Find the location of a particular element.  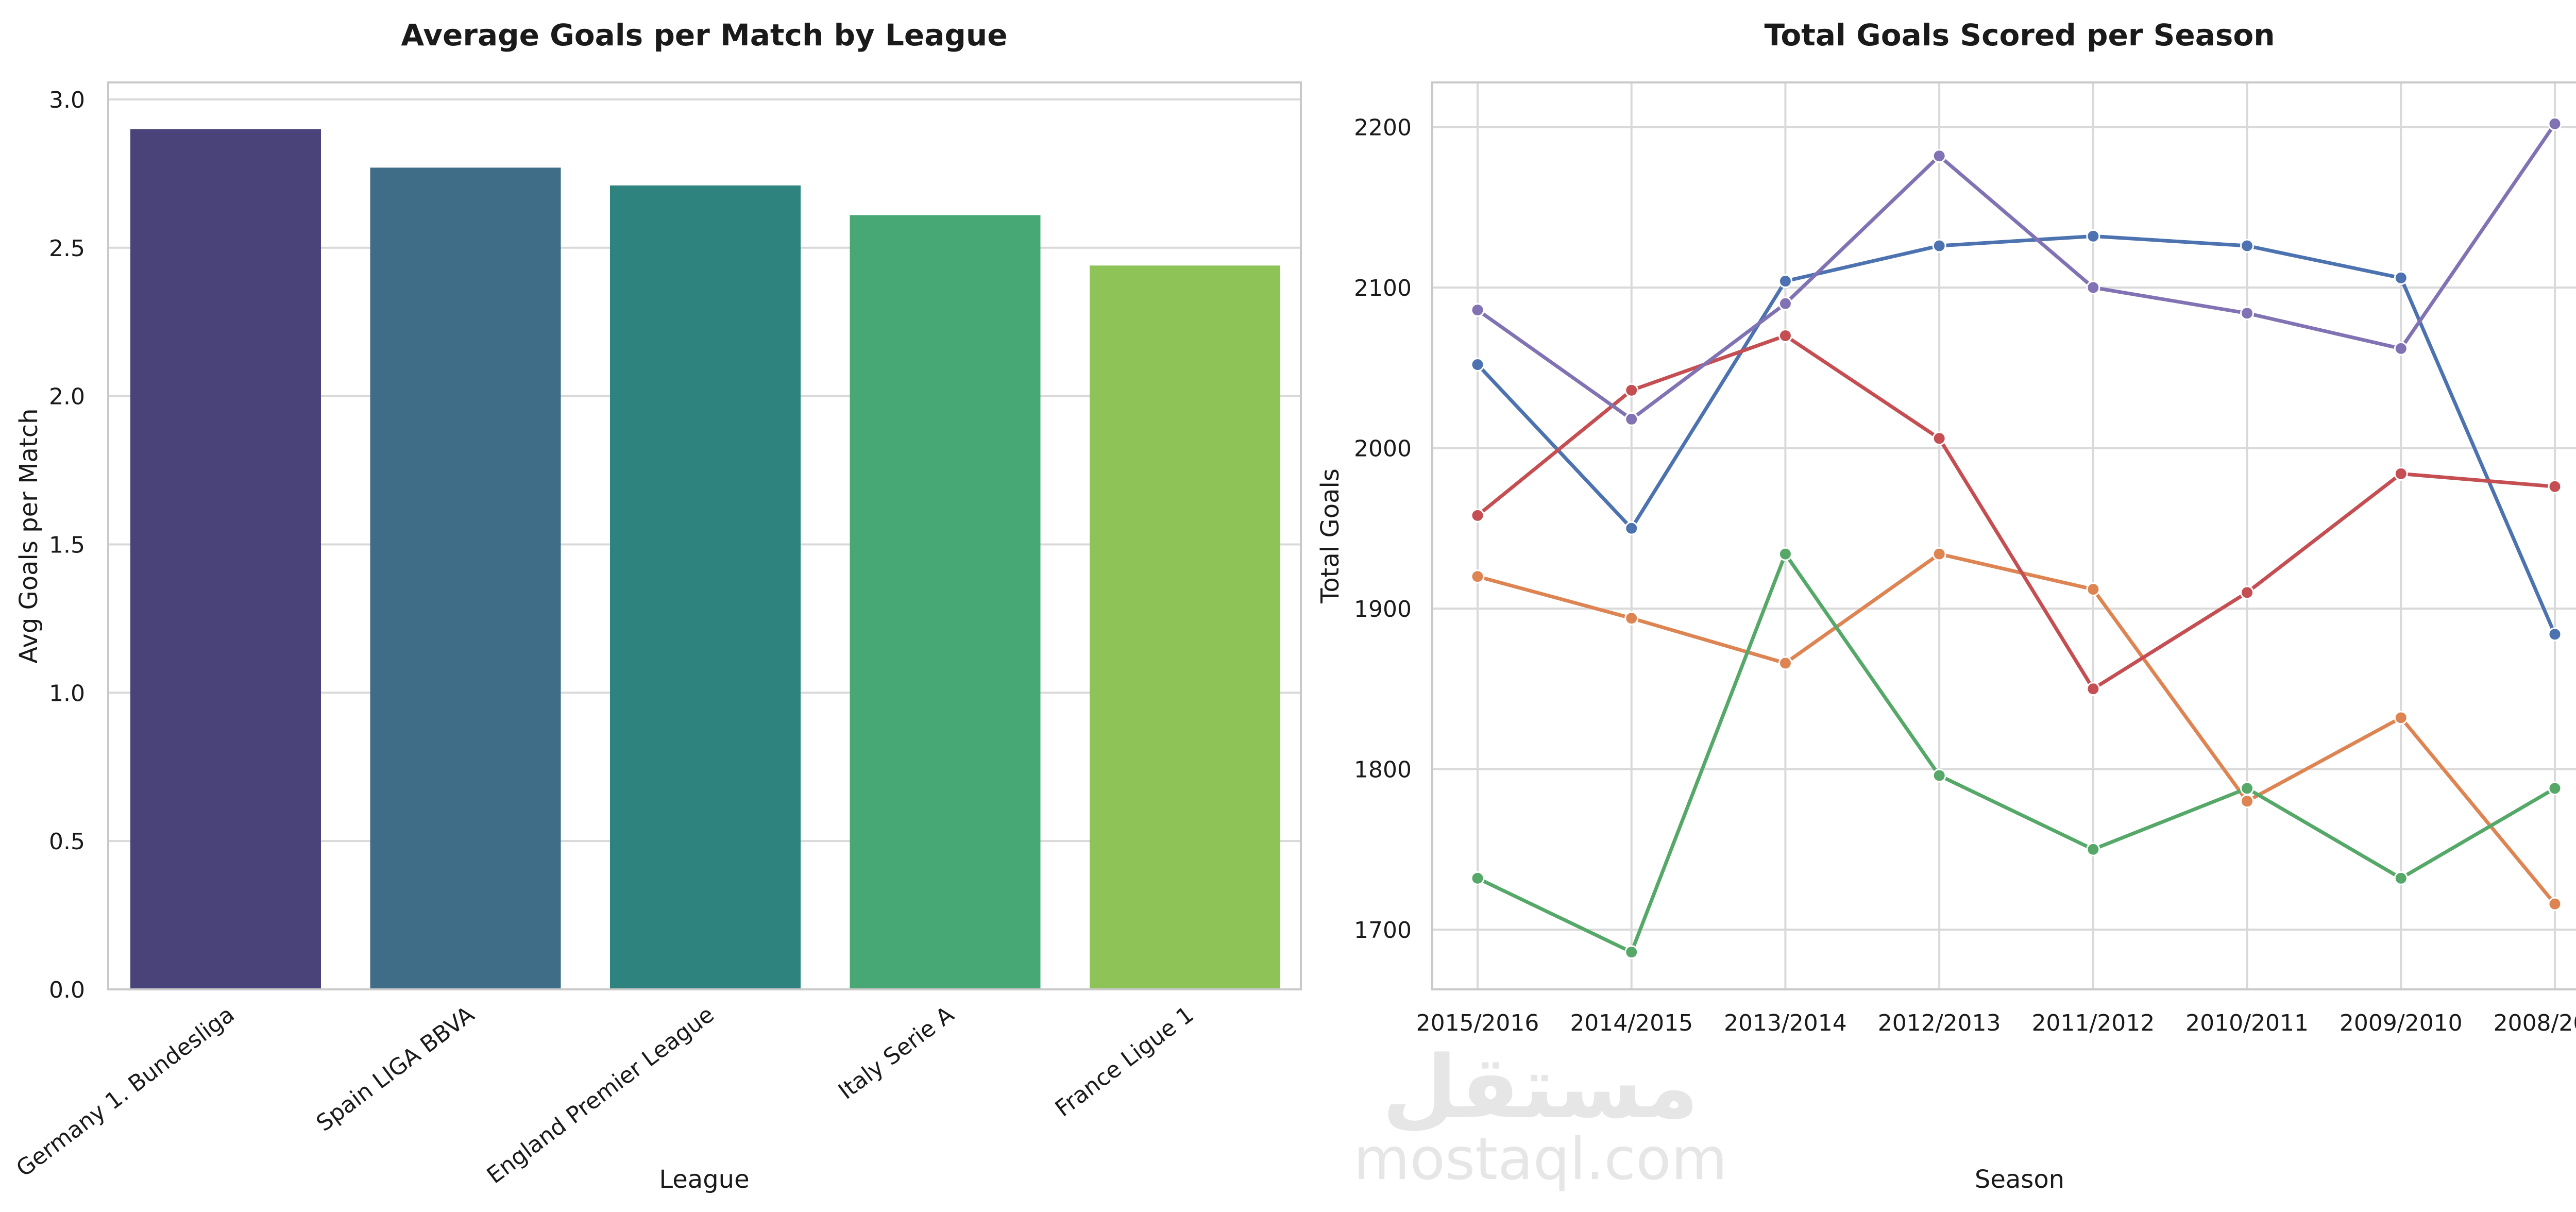

line-ytick-label: 1700 is located at coordinates (1383, 930).